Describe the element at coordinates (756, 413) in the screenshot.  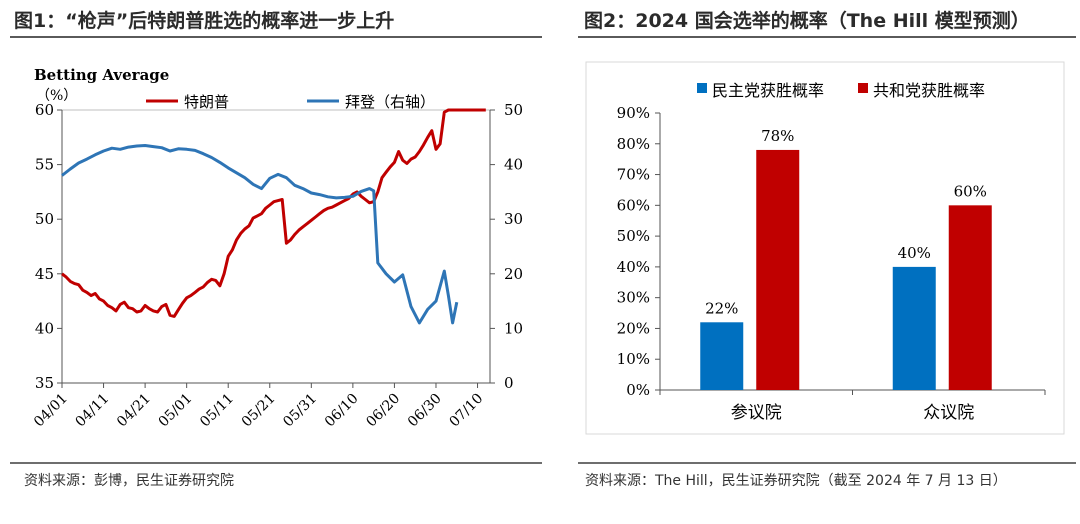
I see `bar-category-label: 参议院` at that location.